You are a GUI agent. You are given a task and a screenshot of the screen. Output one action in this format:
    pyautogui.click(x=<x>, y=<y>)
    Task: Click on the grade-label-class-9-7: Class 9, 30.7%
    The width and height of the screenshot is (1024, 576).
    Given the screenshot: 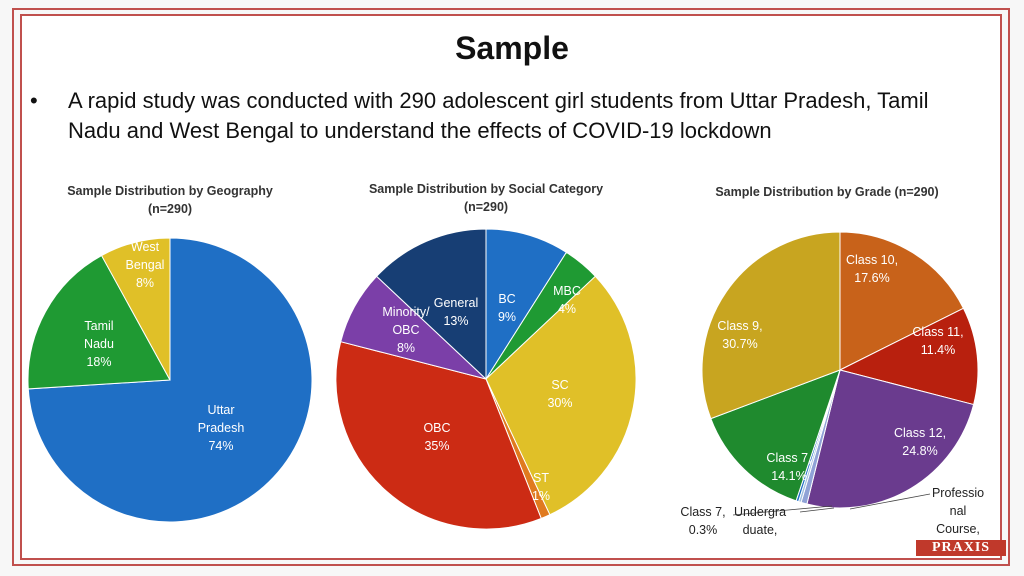 What is the action you would take?
    pyautogui.click(x=739, y=335)
    